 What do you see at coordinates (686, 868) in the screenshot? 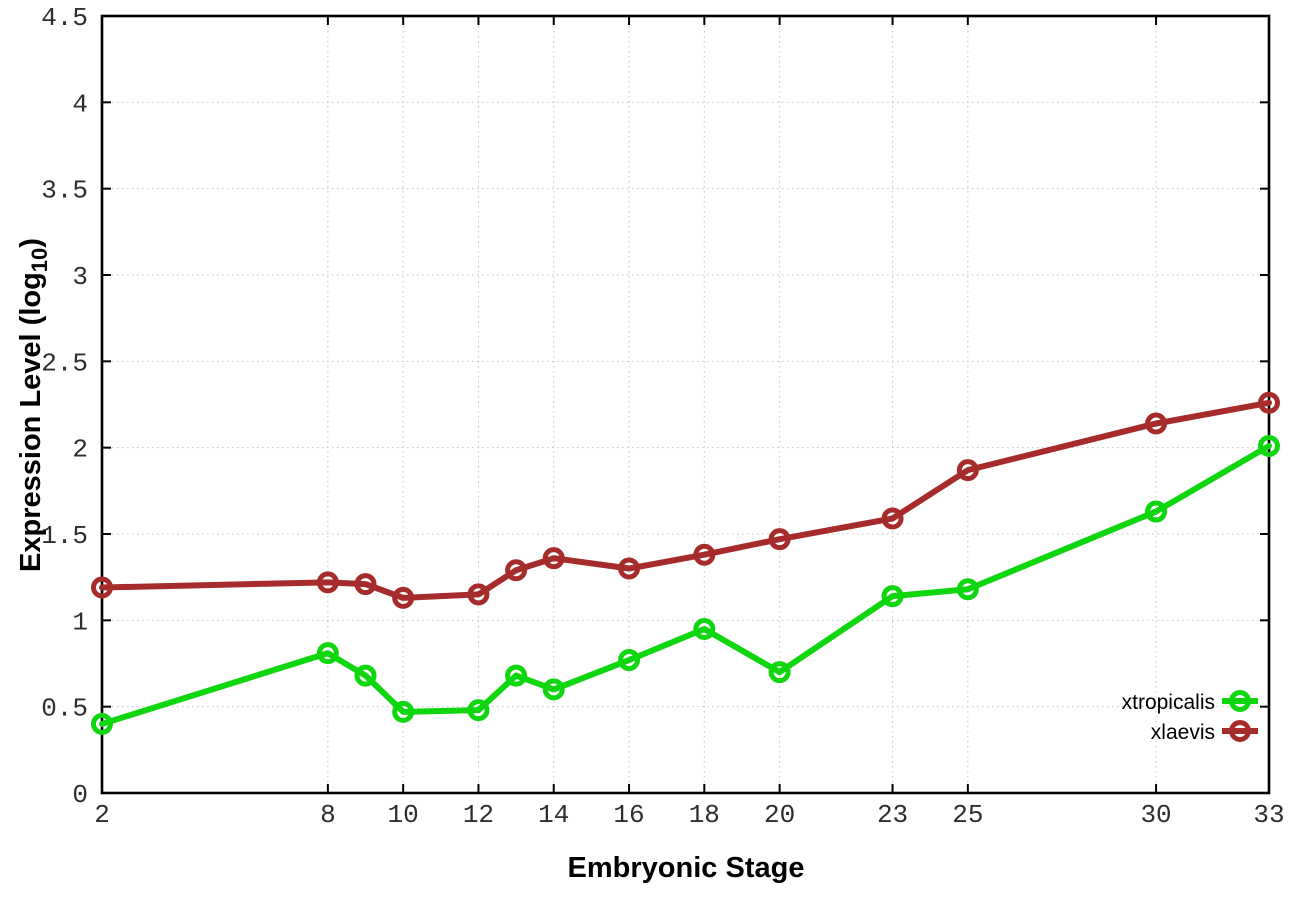
I see `x-axis-title: Embryonic Stage` at bounding box center [686, 868].